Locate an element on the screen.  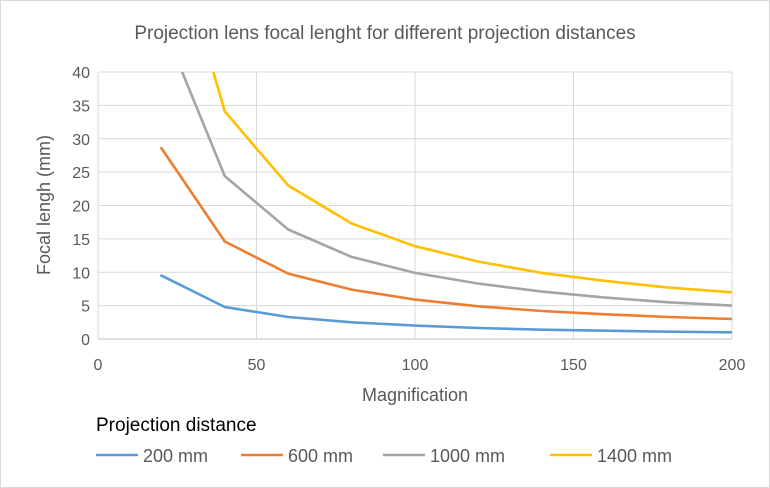
y-tick-label: 0 is located at coordinates (85, 340).